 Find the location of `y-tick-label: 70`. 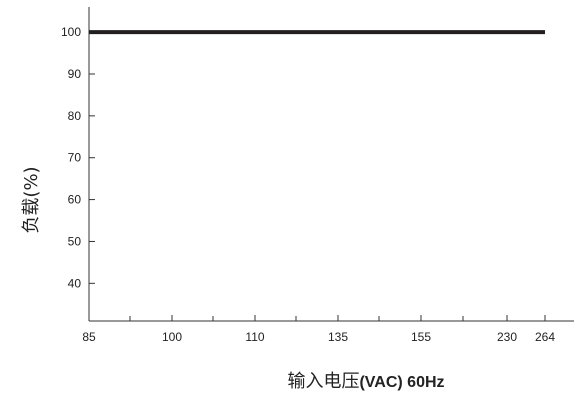

y-tick-label: 70 is located at coordinates (75, 158).